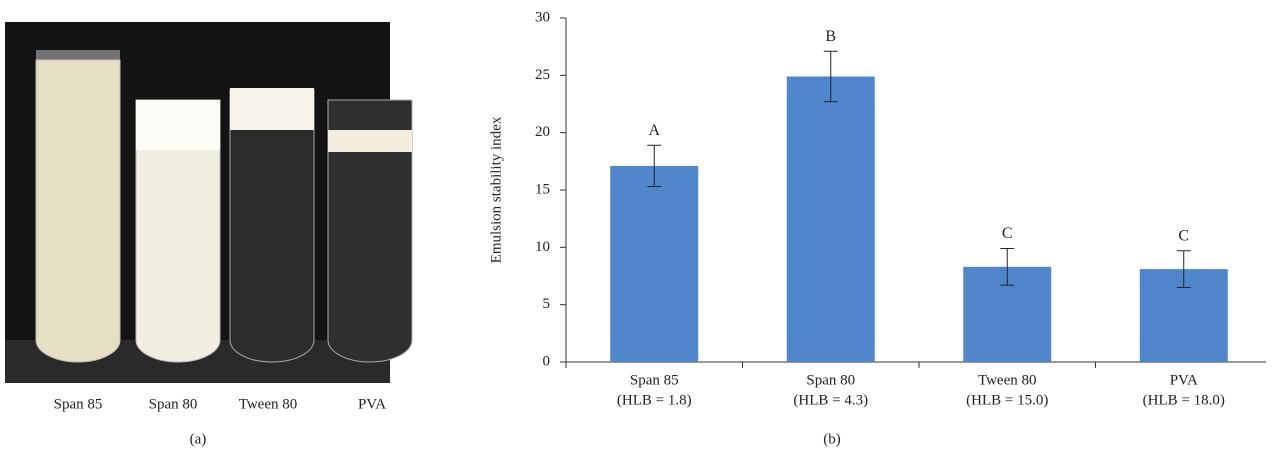 This screenshot has width=1287, height=458. What do you see at coordinates (1184, 400) in the screenshot?
I see `x-tick-sublabel: (HLB = 18.0)` at bounding box center [1184, 400].